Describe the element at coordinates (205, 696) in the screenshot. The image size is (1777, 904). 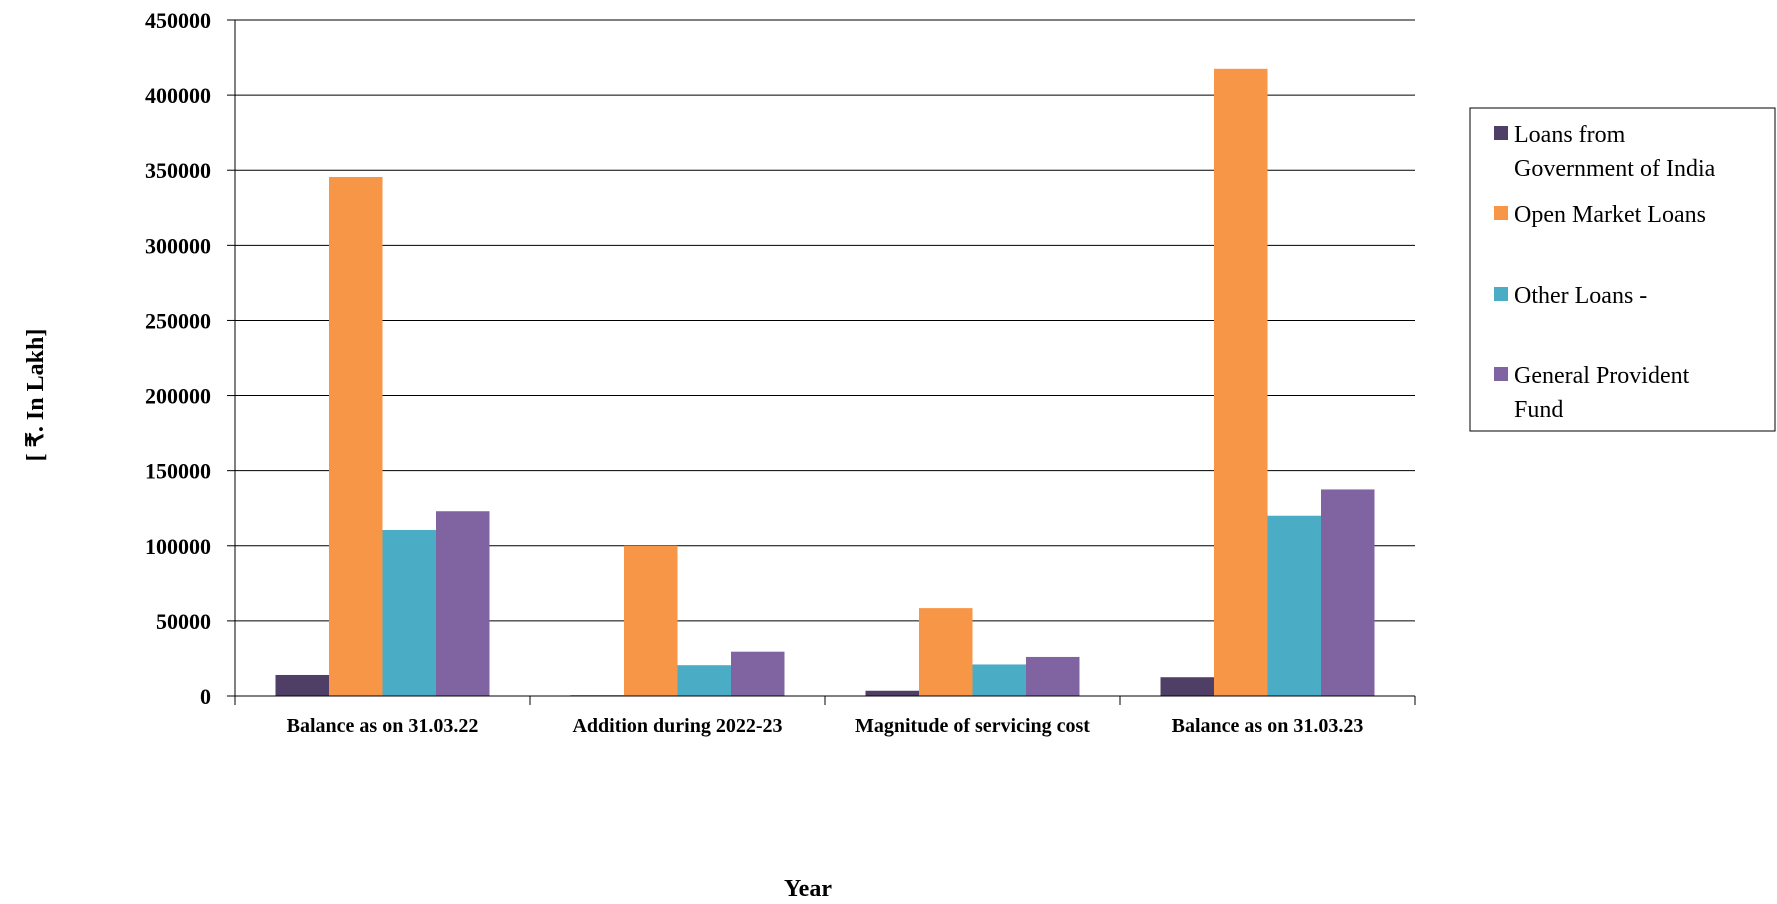
I see `y-tick-label: 0` at that location.